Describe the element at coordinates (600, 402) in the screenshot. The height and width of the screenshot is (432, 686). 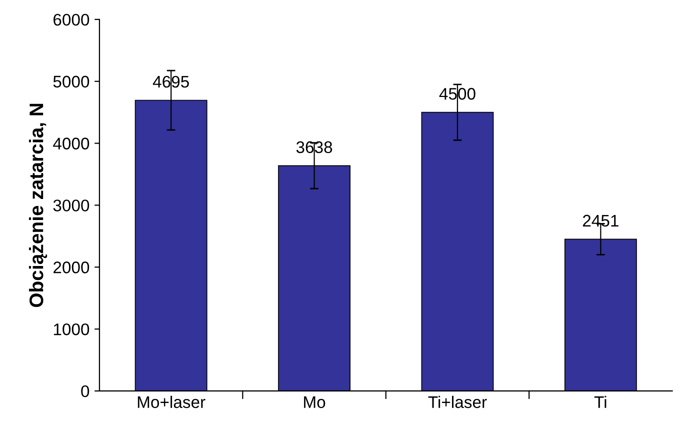
I see `x-tick-label: Ti` at that location.